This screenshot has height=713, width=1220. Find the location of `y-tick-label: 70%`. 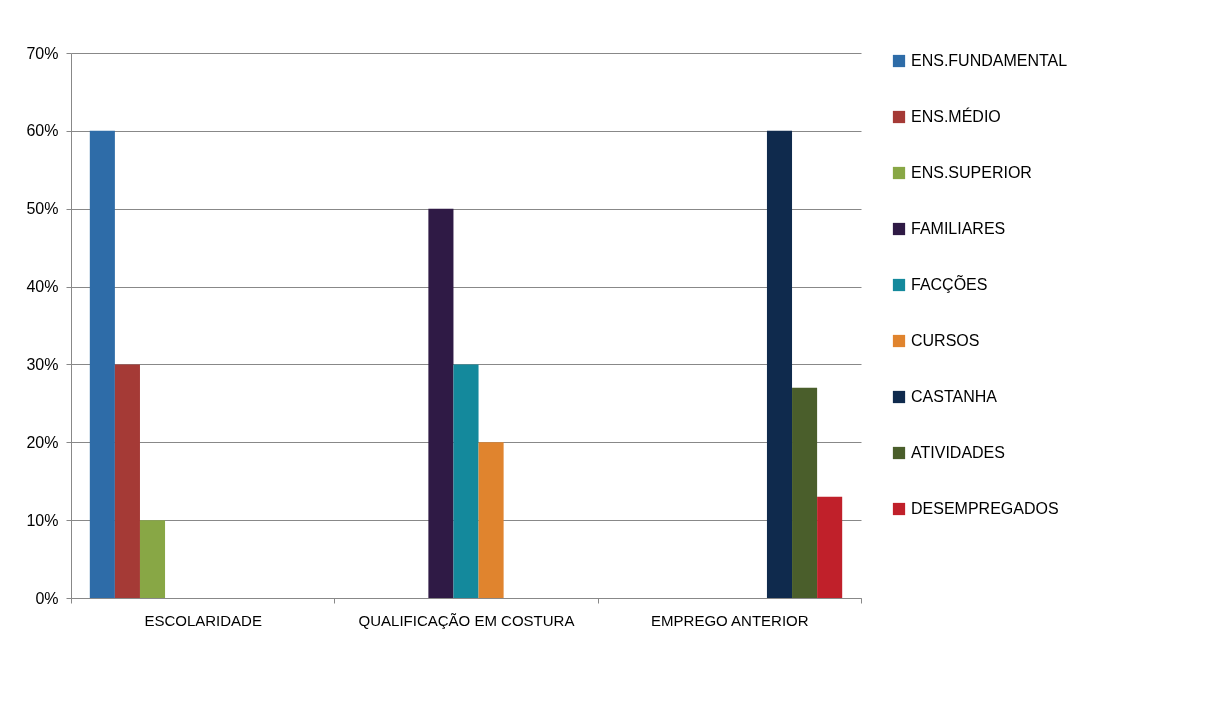

y-tick-label: 70% is located at coordinates (42, 53).